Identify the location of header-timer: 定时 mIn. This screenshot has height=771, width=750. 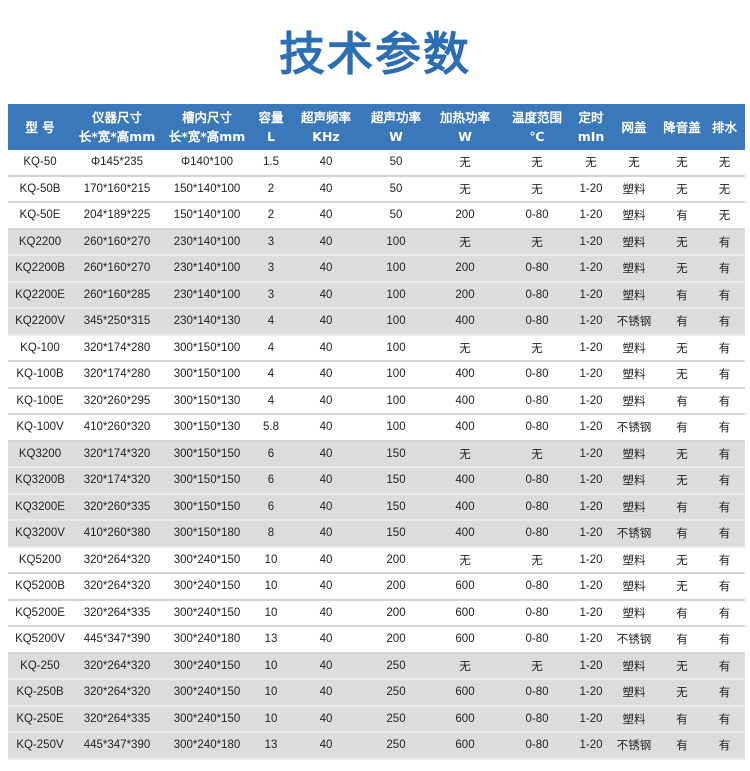
(591, 127).